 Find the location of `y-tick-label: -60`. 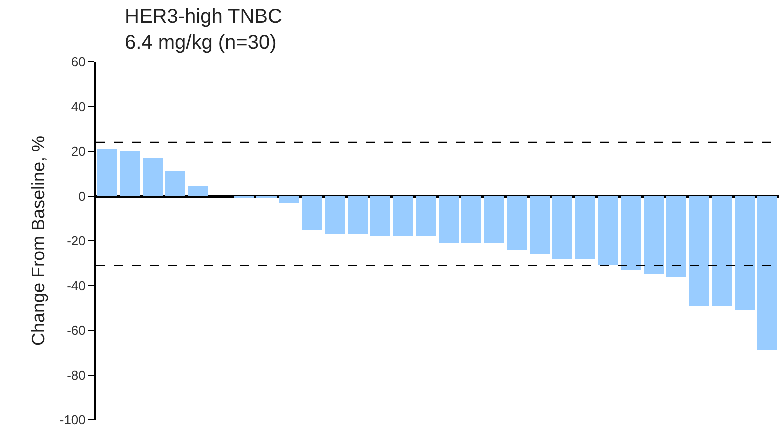

y-tick-label: -60 is located at coordinates (76, 330).